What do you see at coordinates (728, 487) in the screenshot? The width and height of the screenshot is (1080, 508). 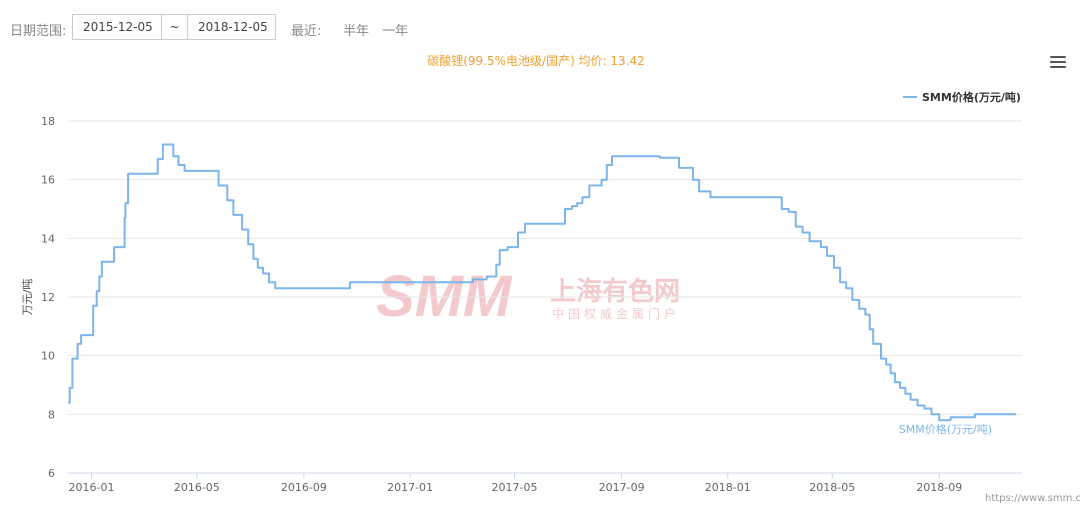 I see `x-tick-label: 2018-01` at bounding box center [728, 487].